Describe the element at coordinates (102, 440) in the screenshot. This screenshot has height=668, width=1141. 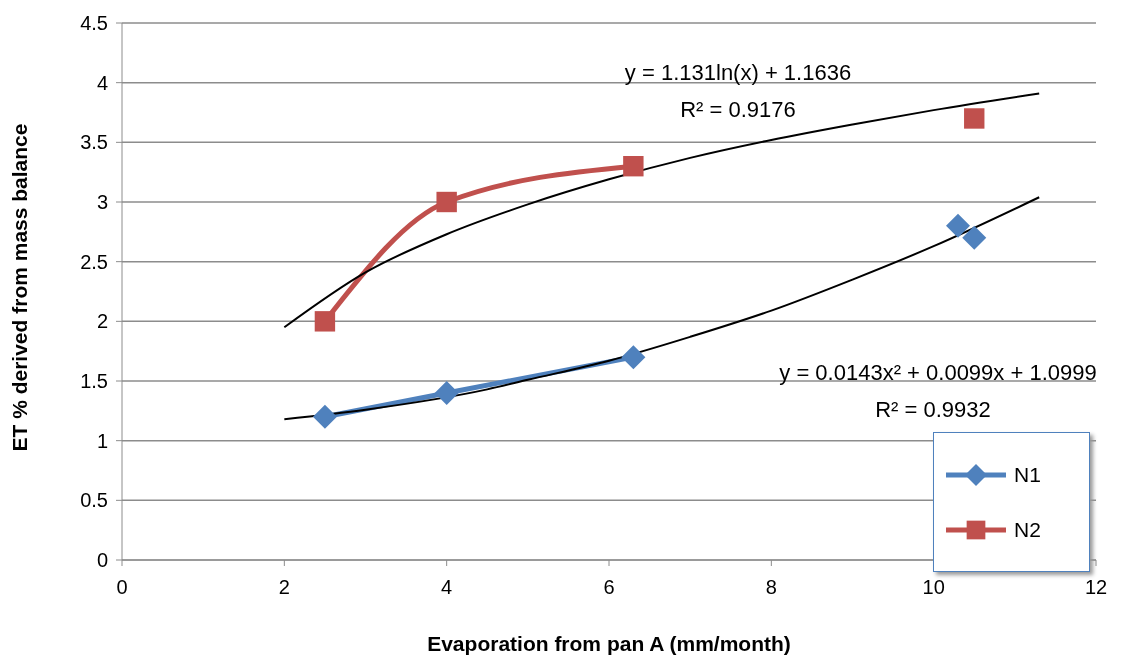
I see `y-tick-label: 1` at that location.